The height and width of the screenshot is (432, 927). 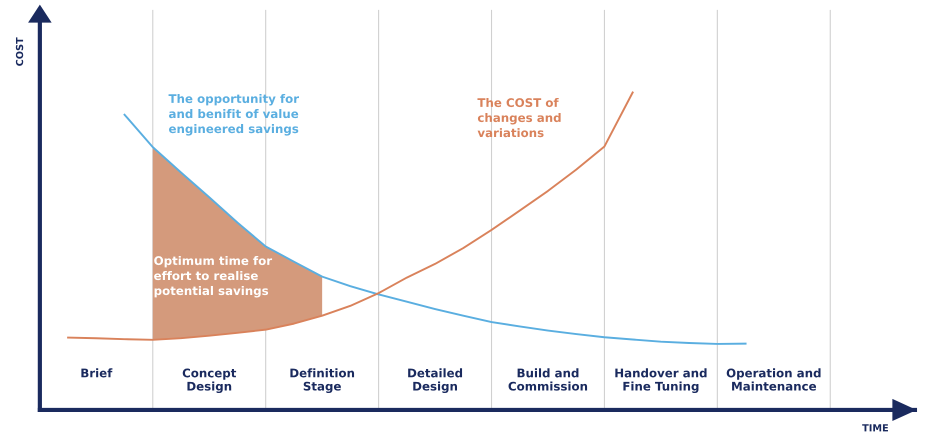 What do you see at coordinates (213, 277) in the screenshot?
I see `annotation: Optimum time for effort to realise potential savings` at bounding box center [213, 277].